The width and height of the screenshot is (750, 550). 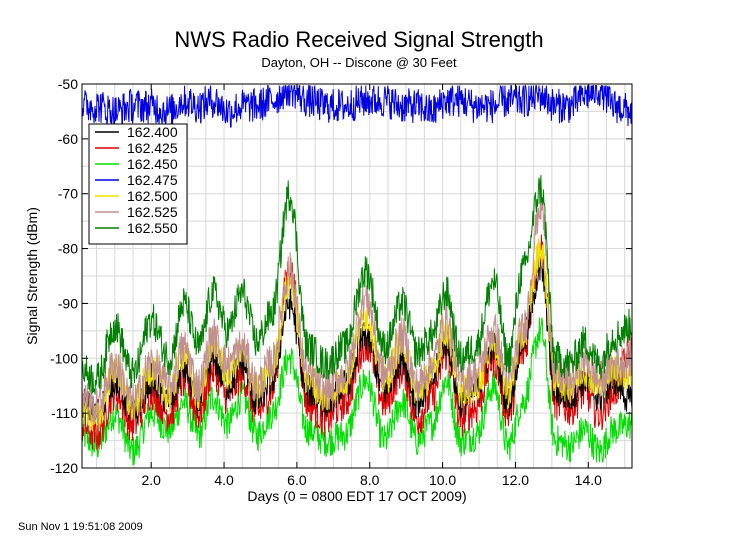 I want to click on y-tick-label: -60, so click(x=68, y=139).